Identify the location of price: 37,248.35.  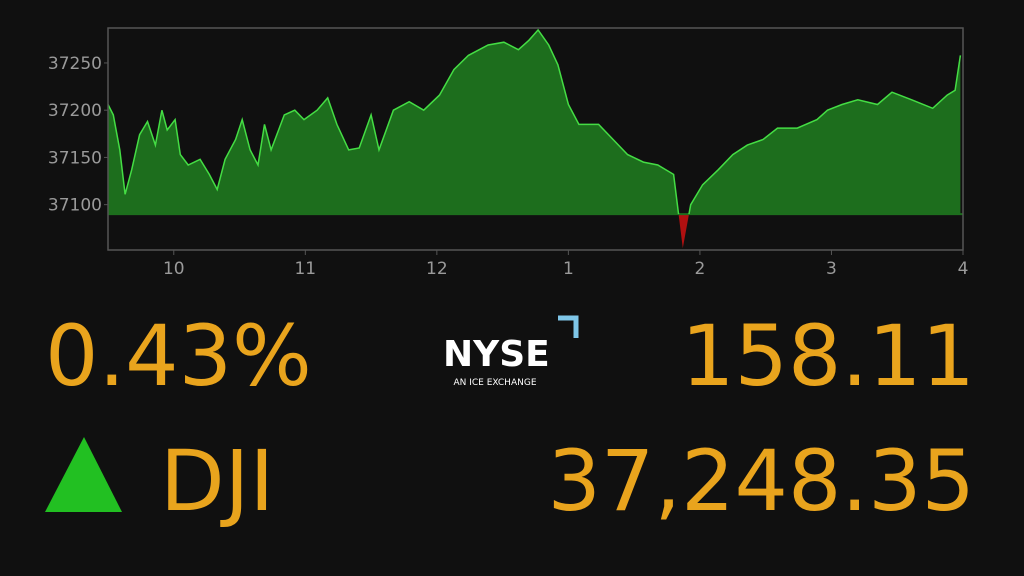
(761, 481).